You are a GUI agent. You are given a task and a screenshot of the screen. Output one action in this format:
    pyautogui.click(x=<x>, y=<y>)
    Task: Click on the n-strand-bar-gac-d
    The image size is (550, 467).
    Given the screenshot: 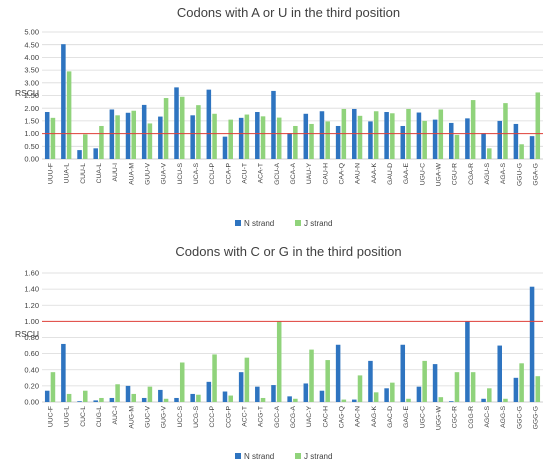 What is the action you would take?
    pyautogui.click(x=386, y=395)
    